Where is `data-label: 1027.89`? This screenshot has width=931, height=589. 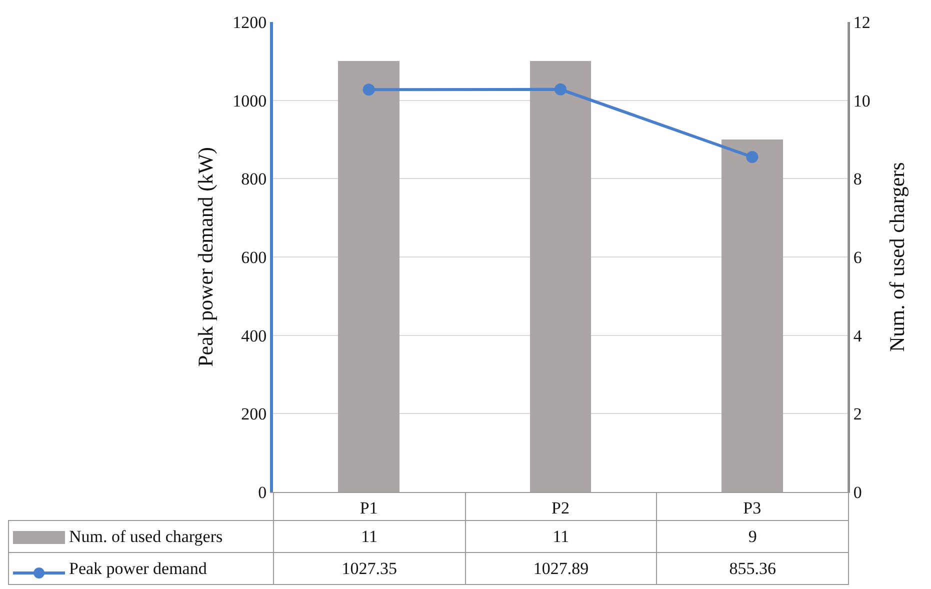
data-label: 1027.89 is located at coordinates (561, 568).